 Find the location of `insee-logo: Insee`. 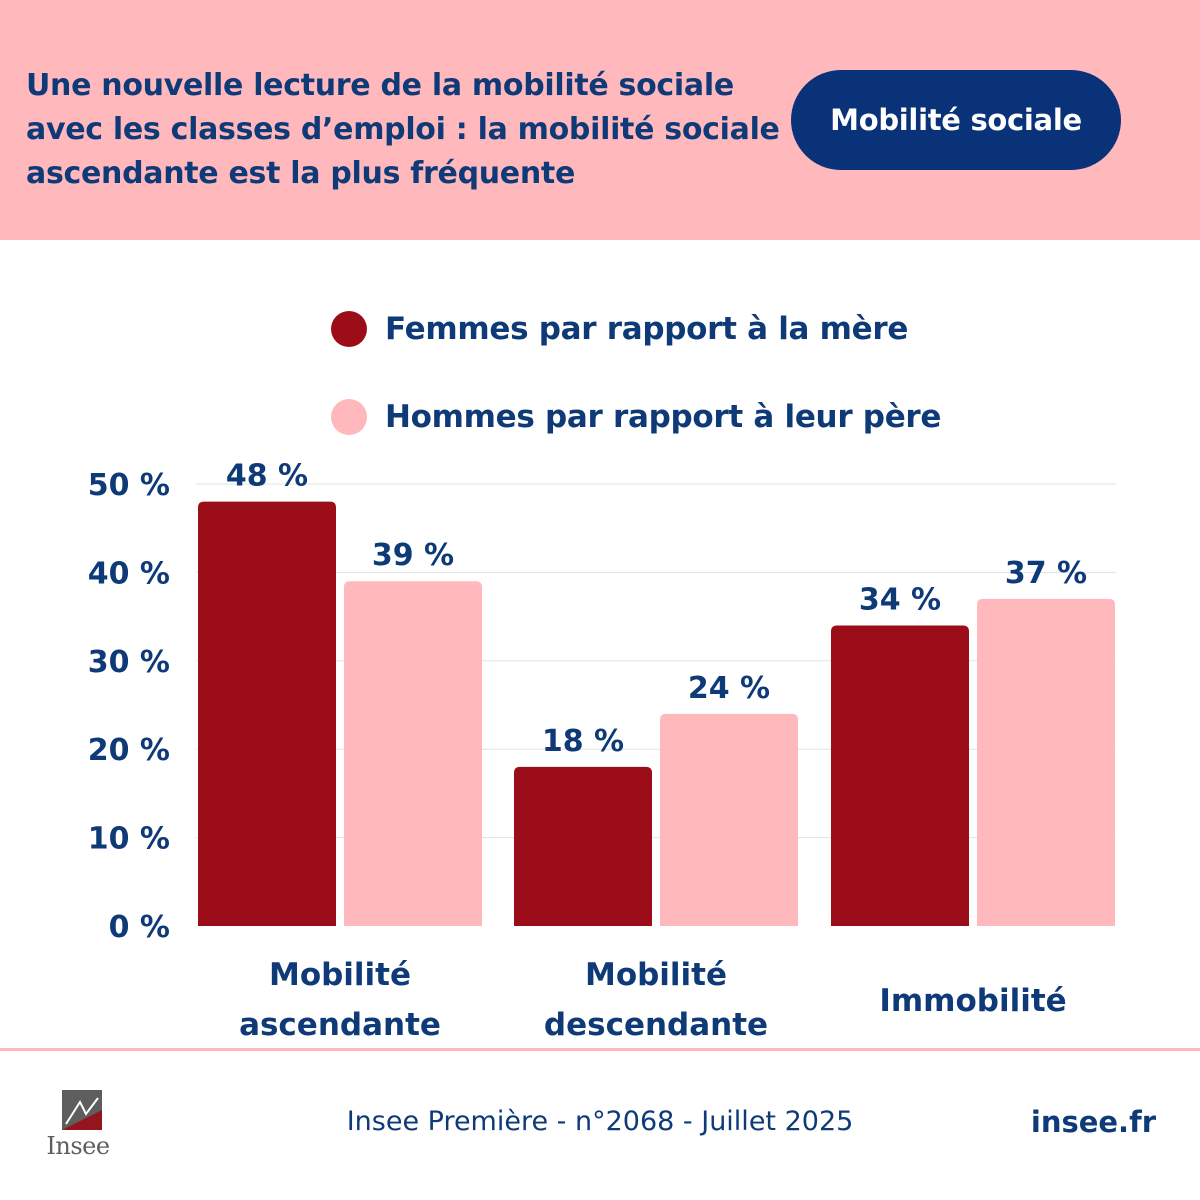

insee-logo: Insee is located at coordinates (78, 1127).